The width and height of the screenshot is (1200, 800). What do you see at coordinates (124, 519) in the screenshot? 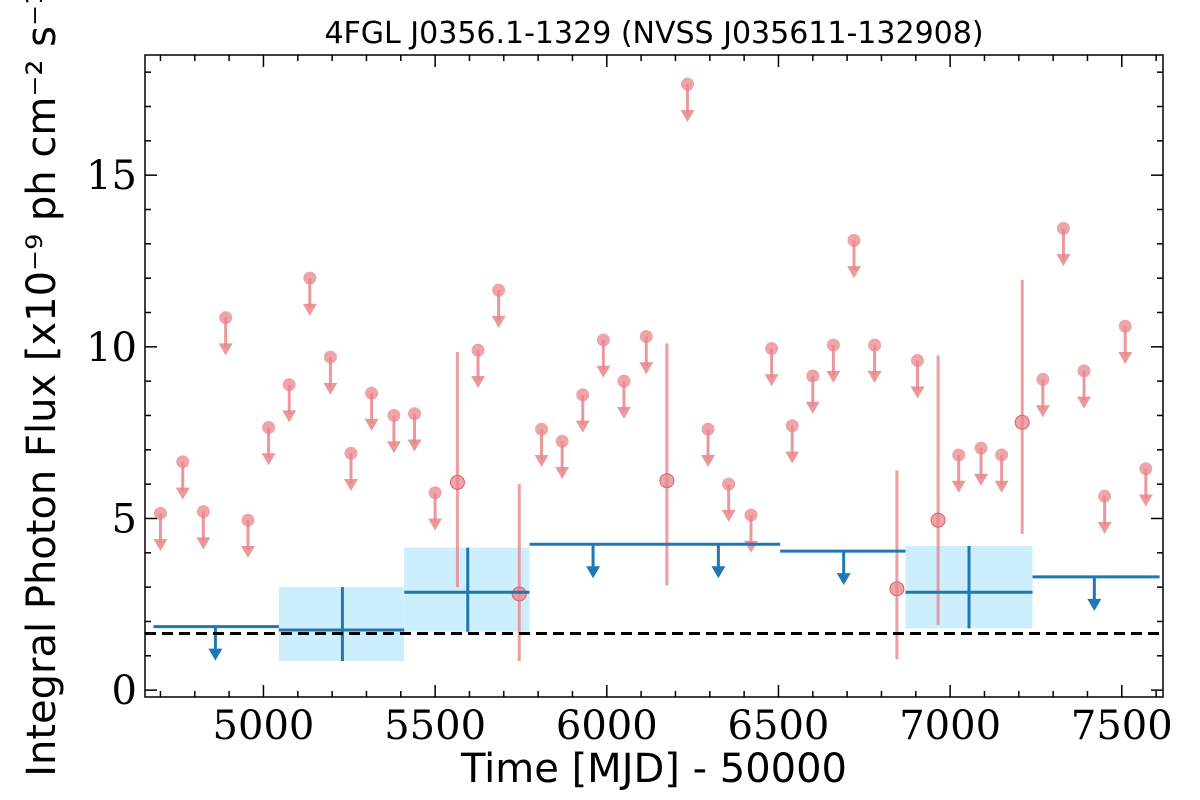
I see `y-tick-label: 5` at bounding box center [124, 519].